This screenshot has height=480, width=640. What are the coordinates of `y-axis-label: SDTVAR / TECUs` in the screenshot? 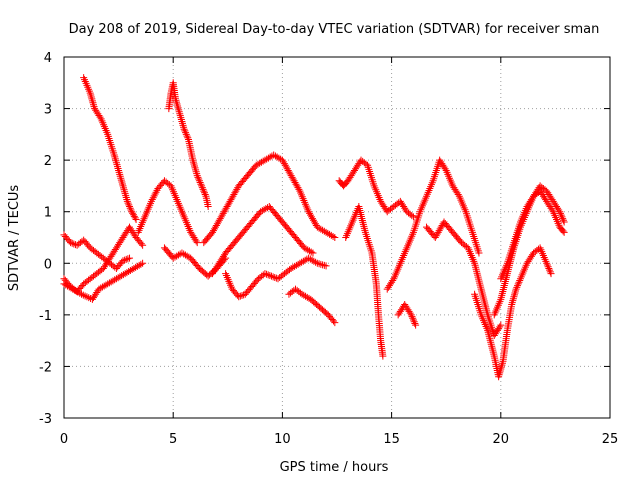 It's located at (14, 238).